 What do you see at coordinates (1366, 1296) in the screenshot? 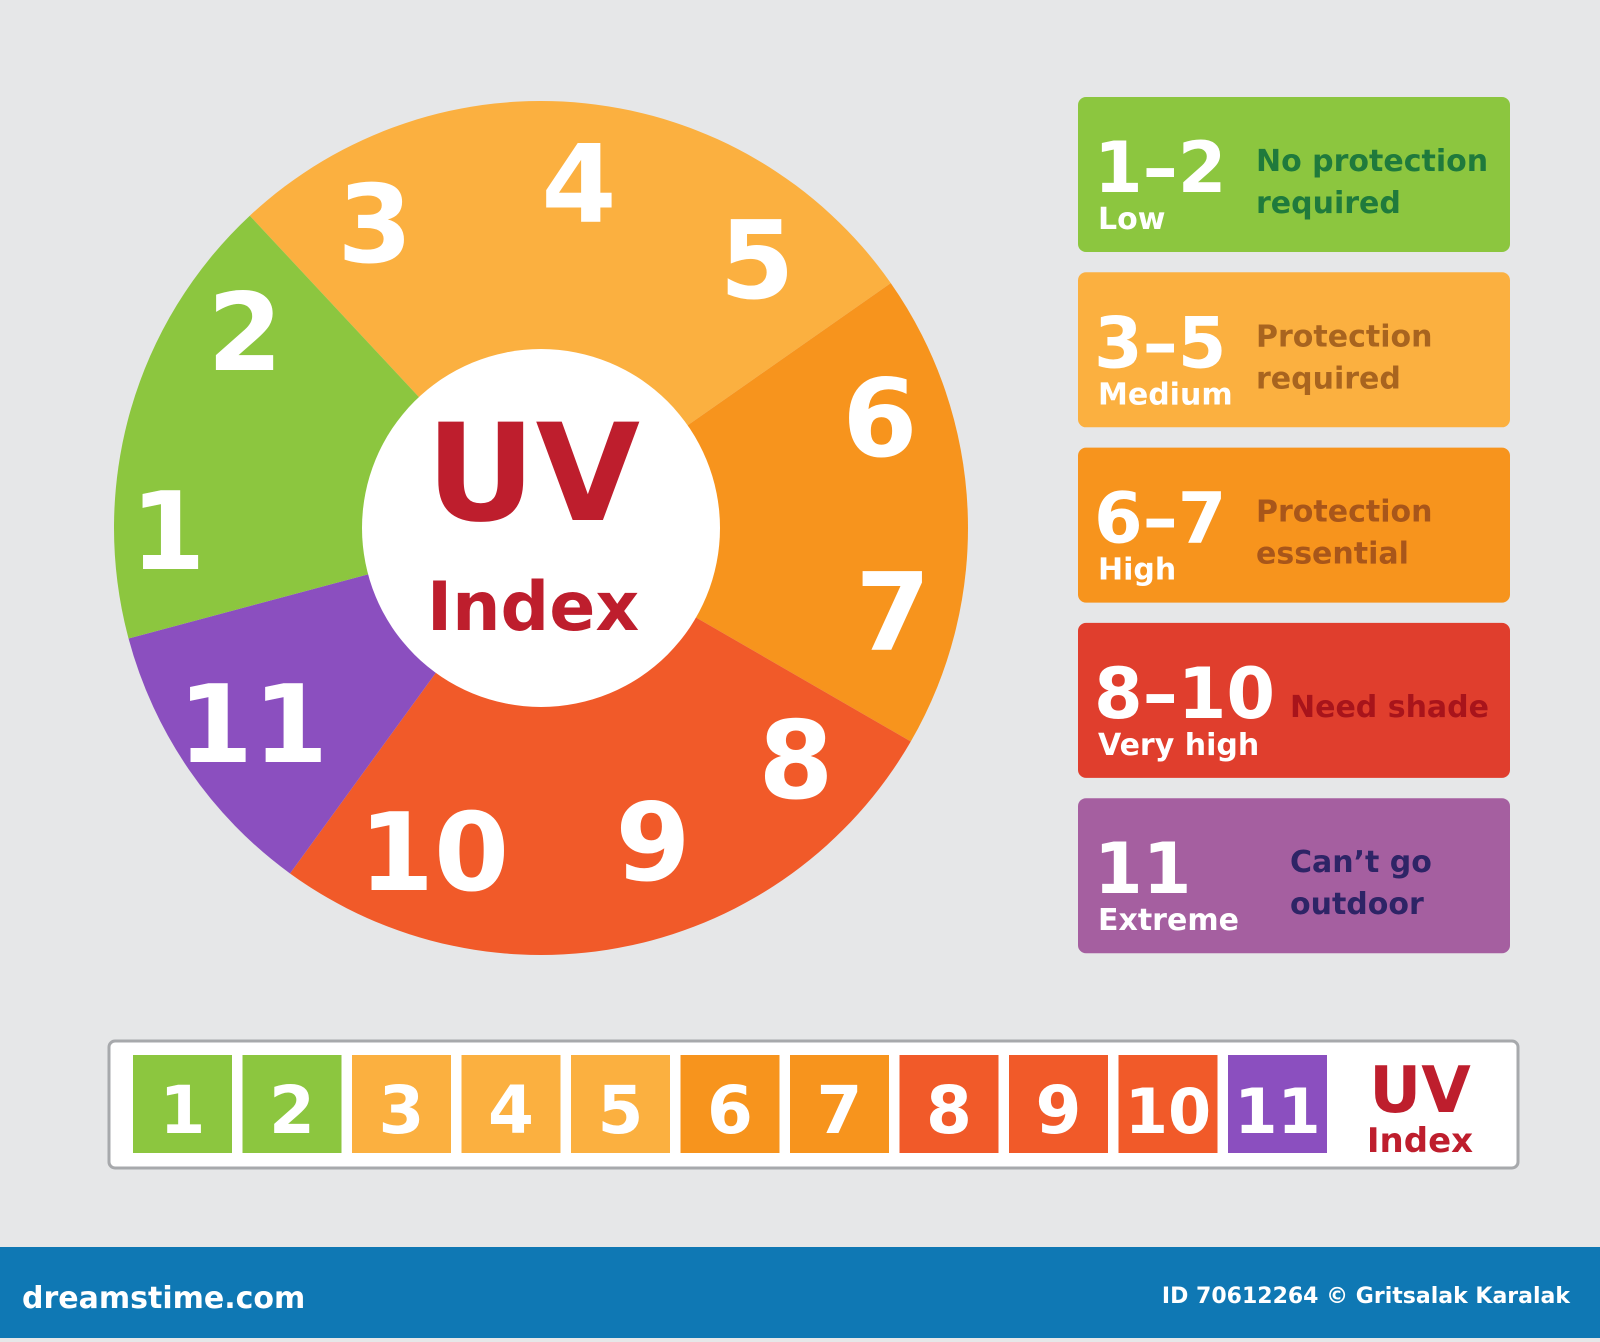
I see `footer-credit: ID 70612264 © Gritsalak Karalak` at bounding box center [1366, 1296].